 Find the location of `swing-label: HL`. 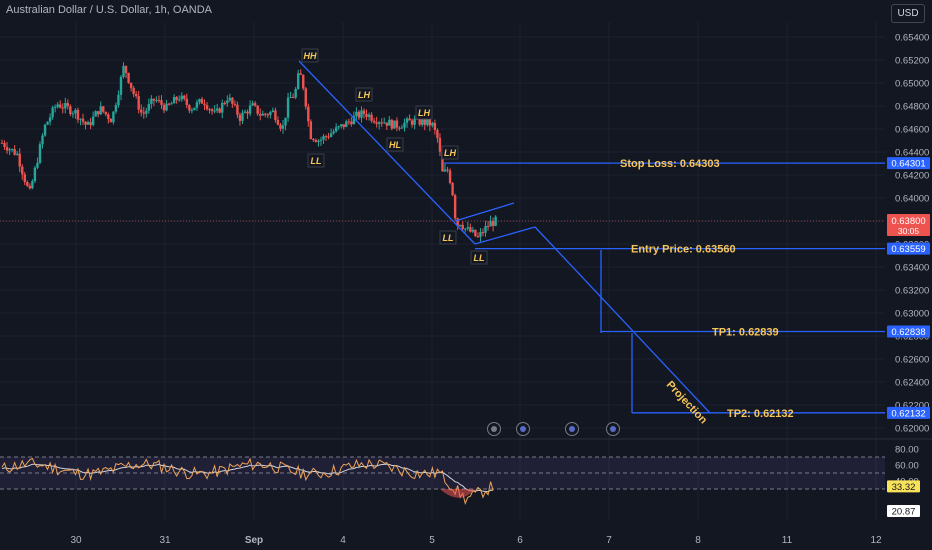

swing-label: HL is located at coordinates (395, 145).